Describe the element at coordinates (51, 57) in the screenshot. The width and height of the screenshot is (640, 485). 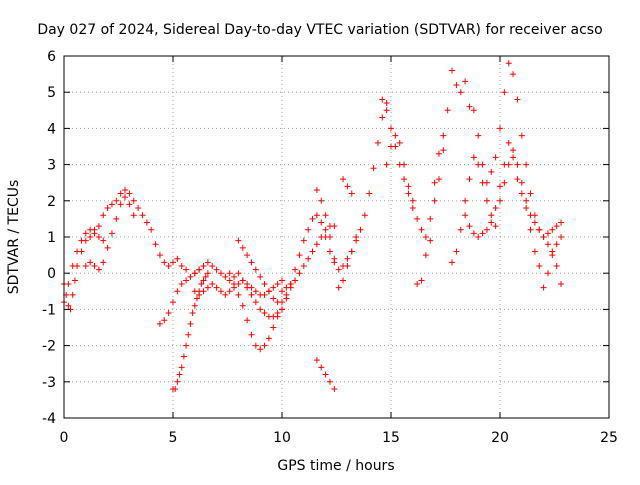
I see `y-tick-label: 6` at that location.